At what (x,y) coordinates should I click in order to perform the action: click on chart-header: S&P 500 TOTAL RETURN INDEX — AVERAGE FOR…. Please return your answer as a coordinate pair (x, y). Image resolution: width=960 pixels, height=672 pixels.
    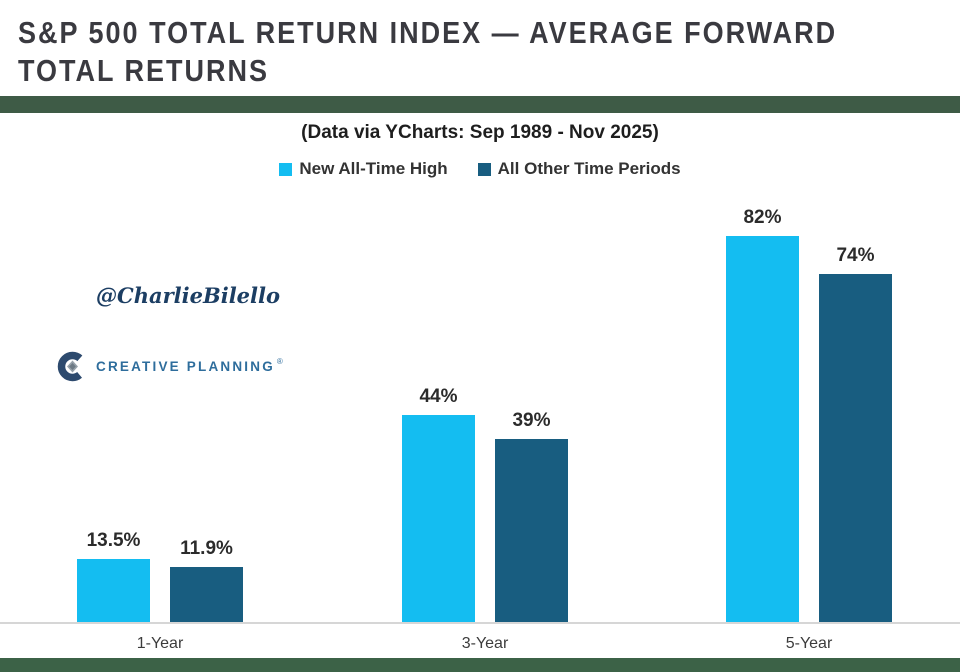
    Looking at the image, I should click on (483, 51).